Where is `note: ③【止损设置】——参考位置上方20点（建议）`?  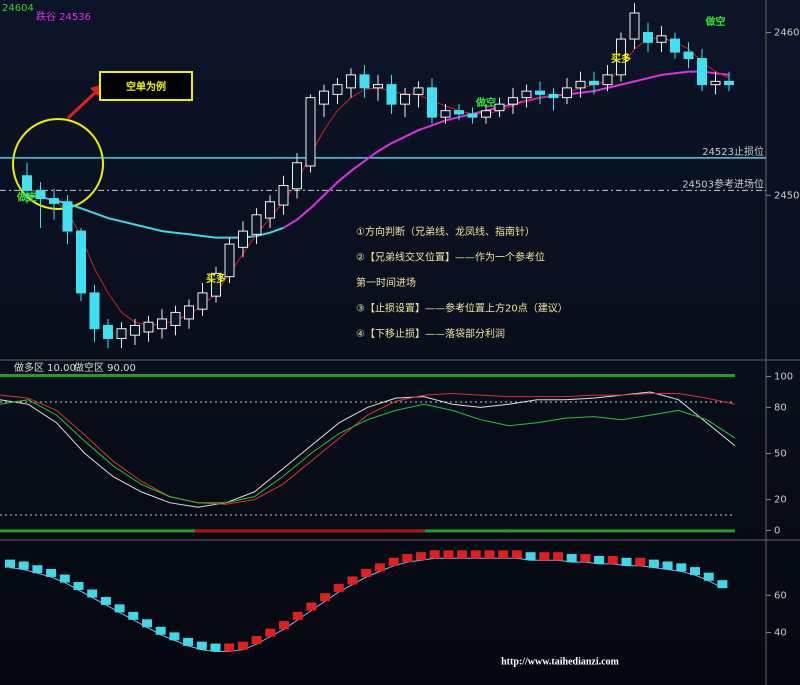
note: ③【止损设置】——参考位置上方20点（建议） is located at coordinates (462, 308).